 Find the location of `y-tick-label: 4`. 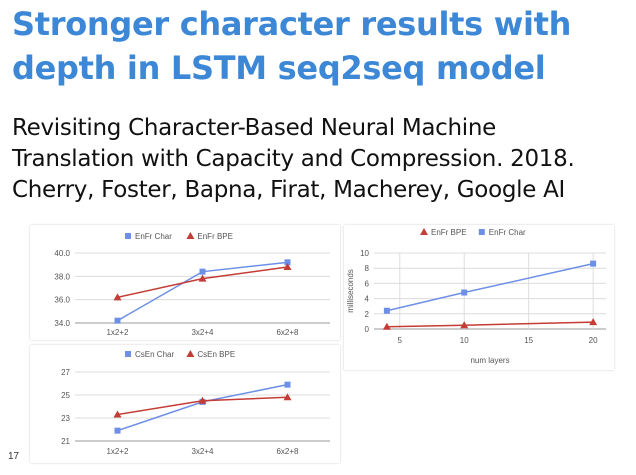

y-tick-label: 4 is located at coordinates (367, 299).